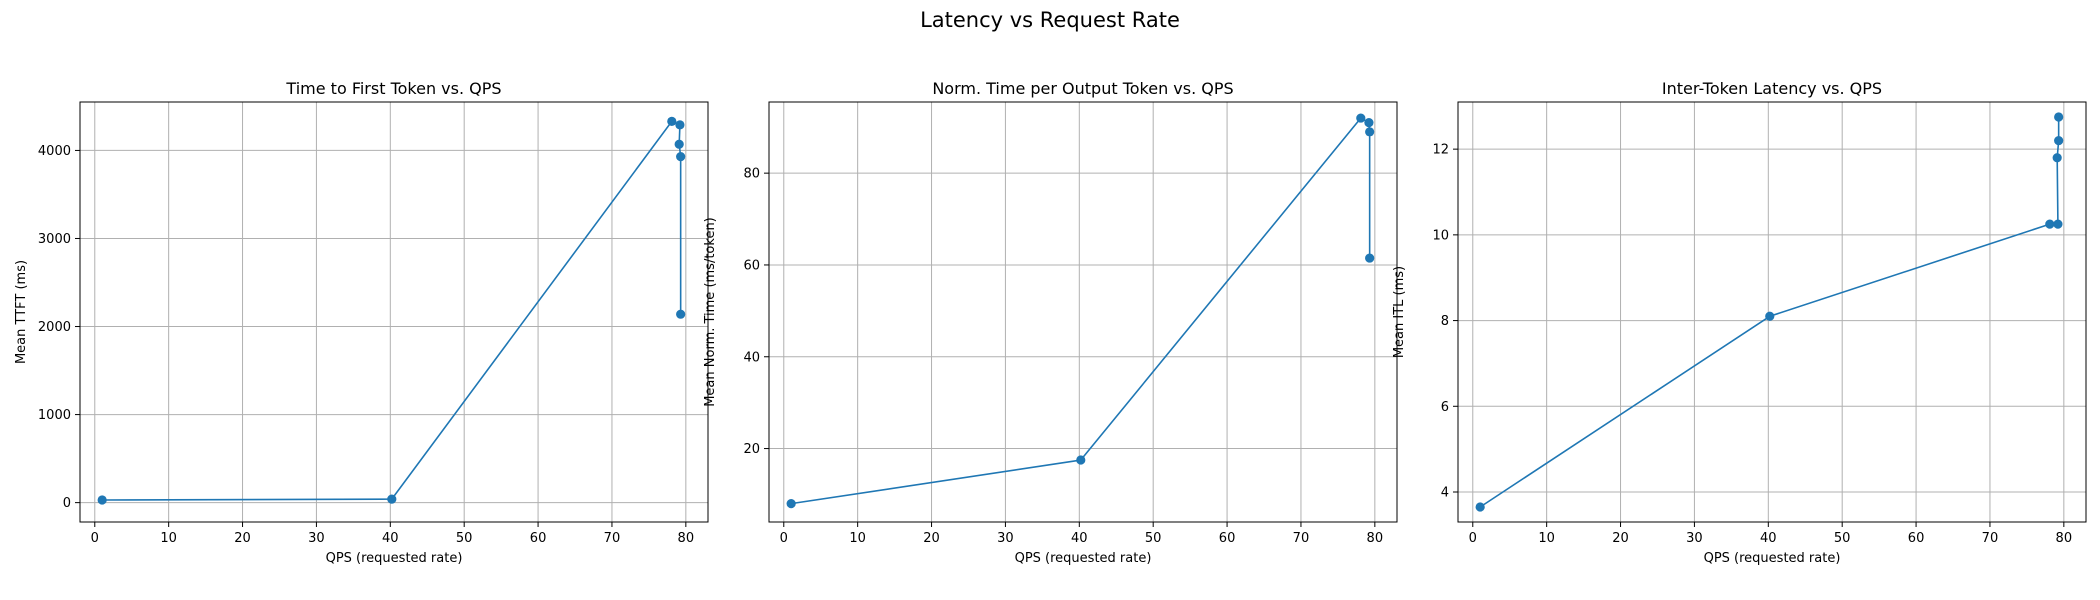  Describe the element at coordinates (1440, 235) in the screenshot. I see `y-tick-label: 10` at that location.